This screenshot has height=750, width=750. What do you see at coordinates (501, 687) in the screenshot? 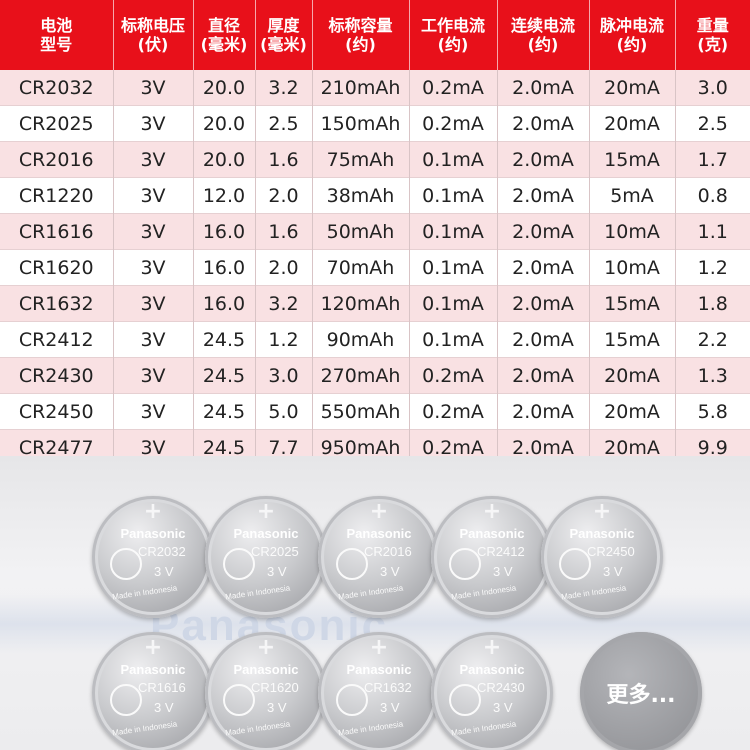
I see `coin-model: CR2430` at bounding box center [501, 687].